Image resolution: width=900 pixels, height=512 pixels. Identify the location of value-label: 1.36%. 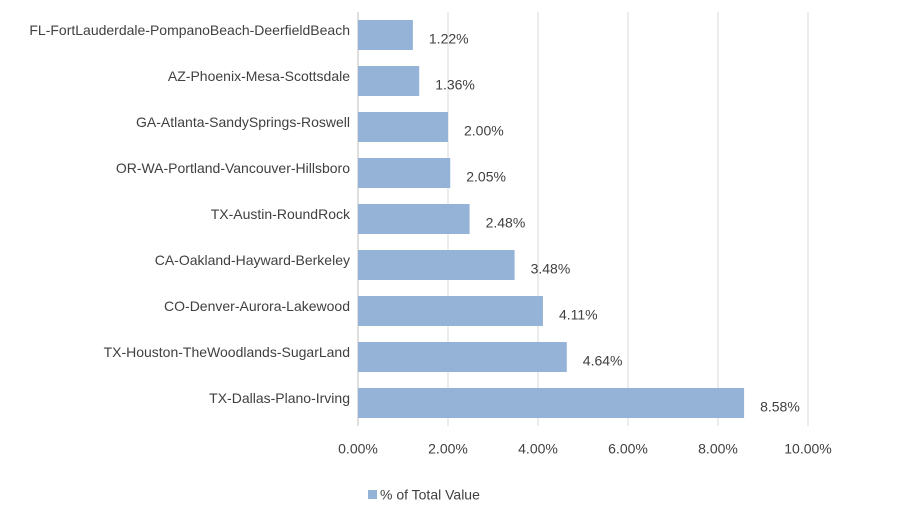
(455, 85).